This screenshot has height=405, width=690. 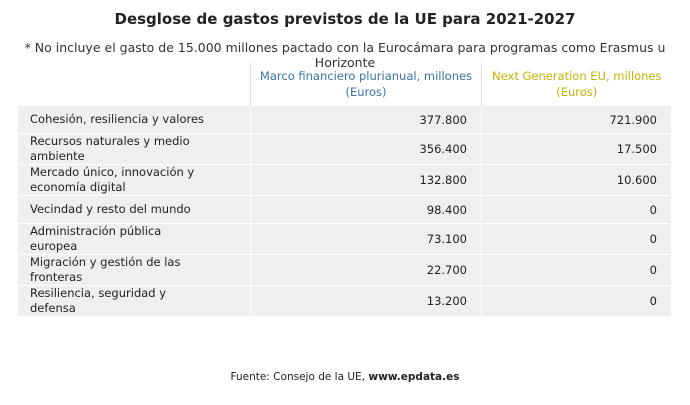 I want to click on source: Fuente: Consejo de la UE, www.epdata.es, so click(x=345, y=377).